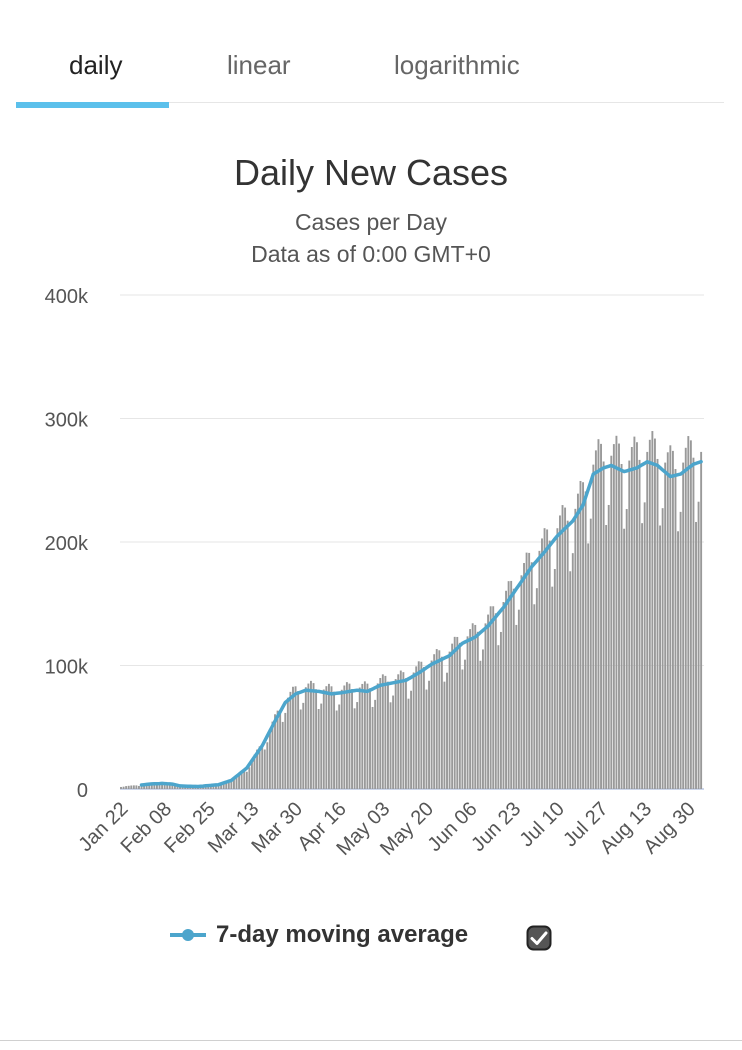 Image resolution: width=742 pixels, height=1050 pixels. Describe the element at coordinates (67, 668) in the screenshot. I see `y-tick-label: 100k` at that location.